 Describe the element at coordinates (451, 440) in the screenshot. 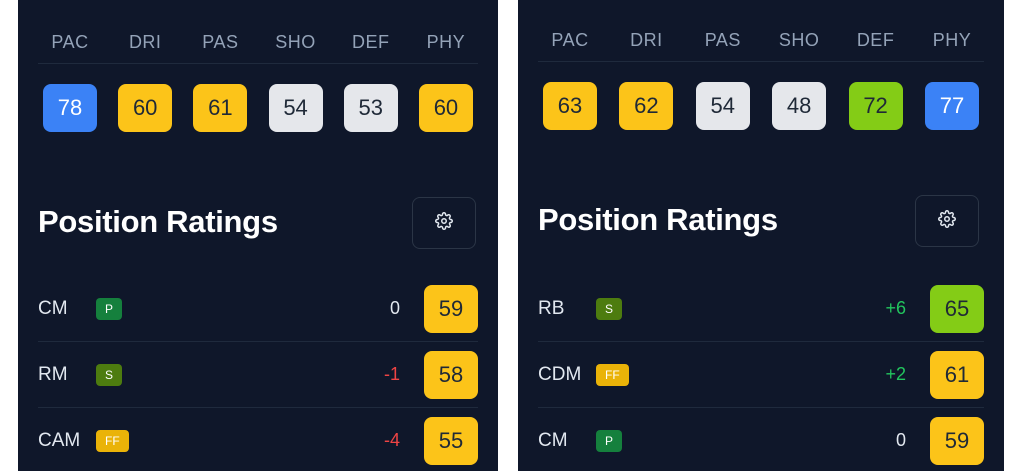

I see `position-rating: 55` at that location.